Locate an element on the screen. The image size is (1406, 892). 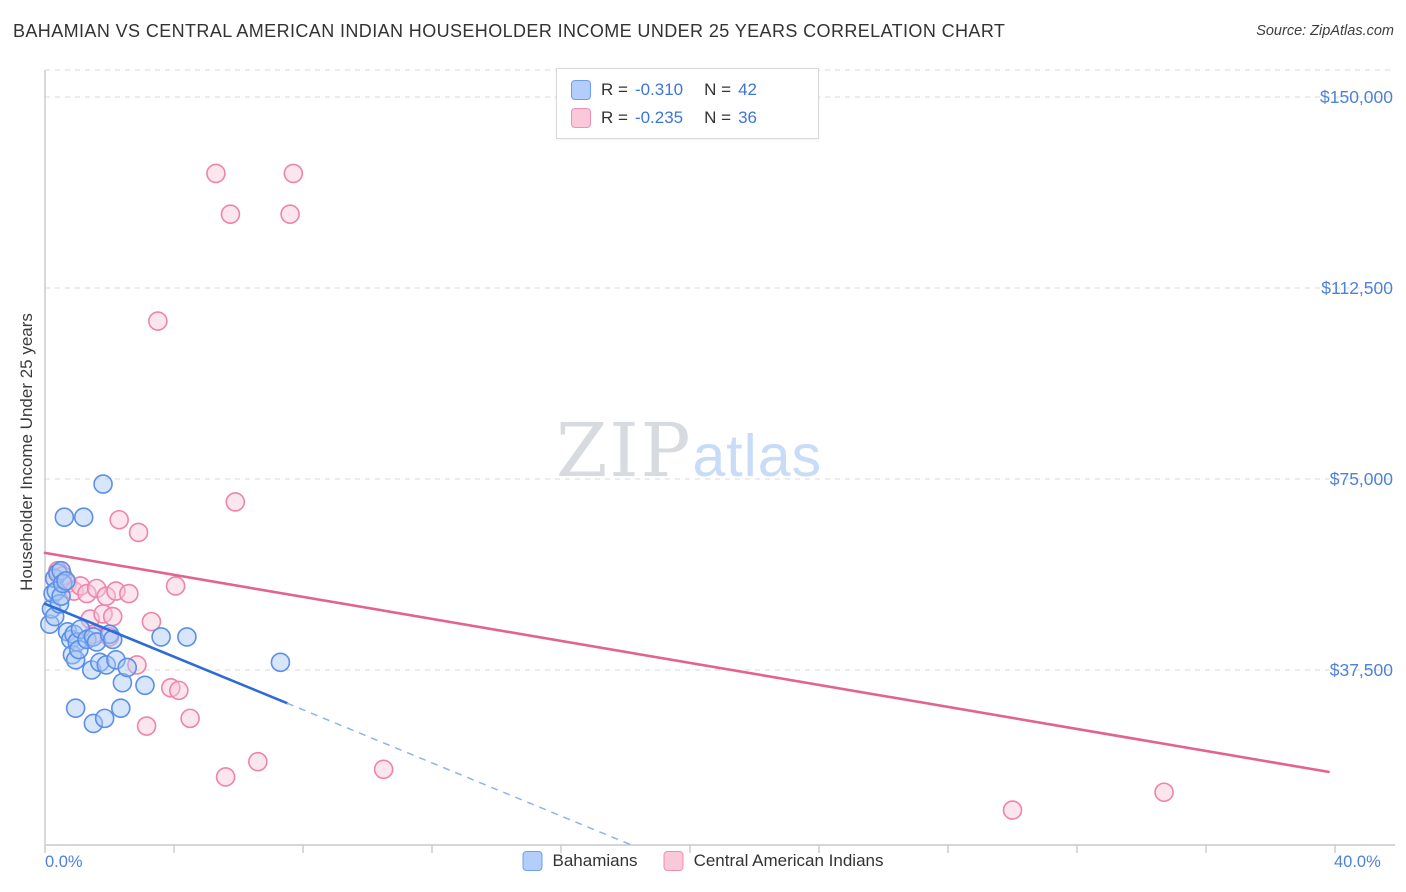
series-legend-item-bahamians: Bahamians is located at coordinates (580, 861).